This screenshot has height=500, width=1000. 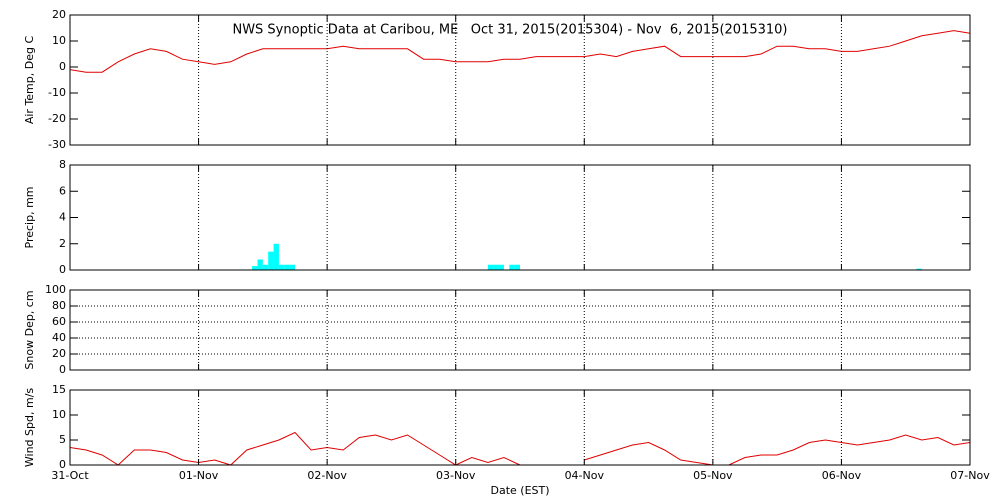 I want to click on x-axis-label: Date (EST), so click(x=519, y=490).